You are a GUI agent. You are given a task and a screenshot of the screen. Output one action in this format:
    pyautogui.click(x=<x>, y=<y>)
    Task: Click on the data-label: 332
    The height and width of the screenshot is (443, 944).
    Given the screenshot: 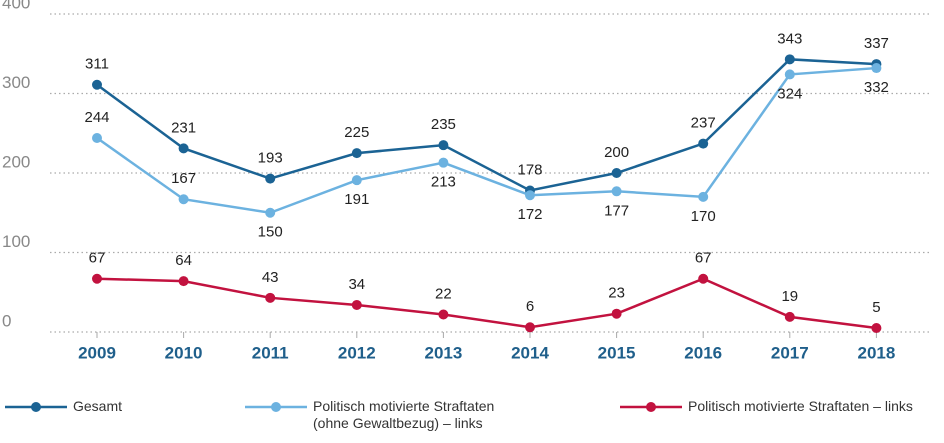 What is the action you would take?
    pyautogui.click(x=876, y=87)
    